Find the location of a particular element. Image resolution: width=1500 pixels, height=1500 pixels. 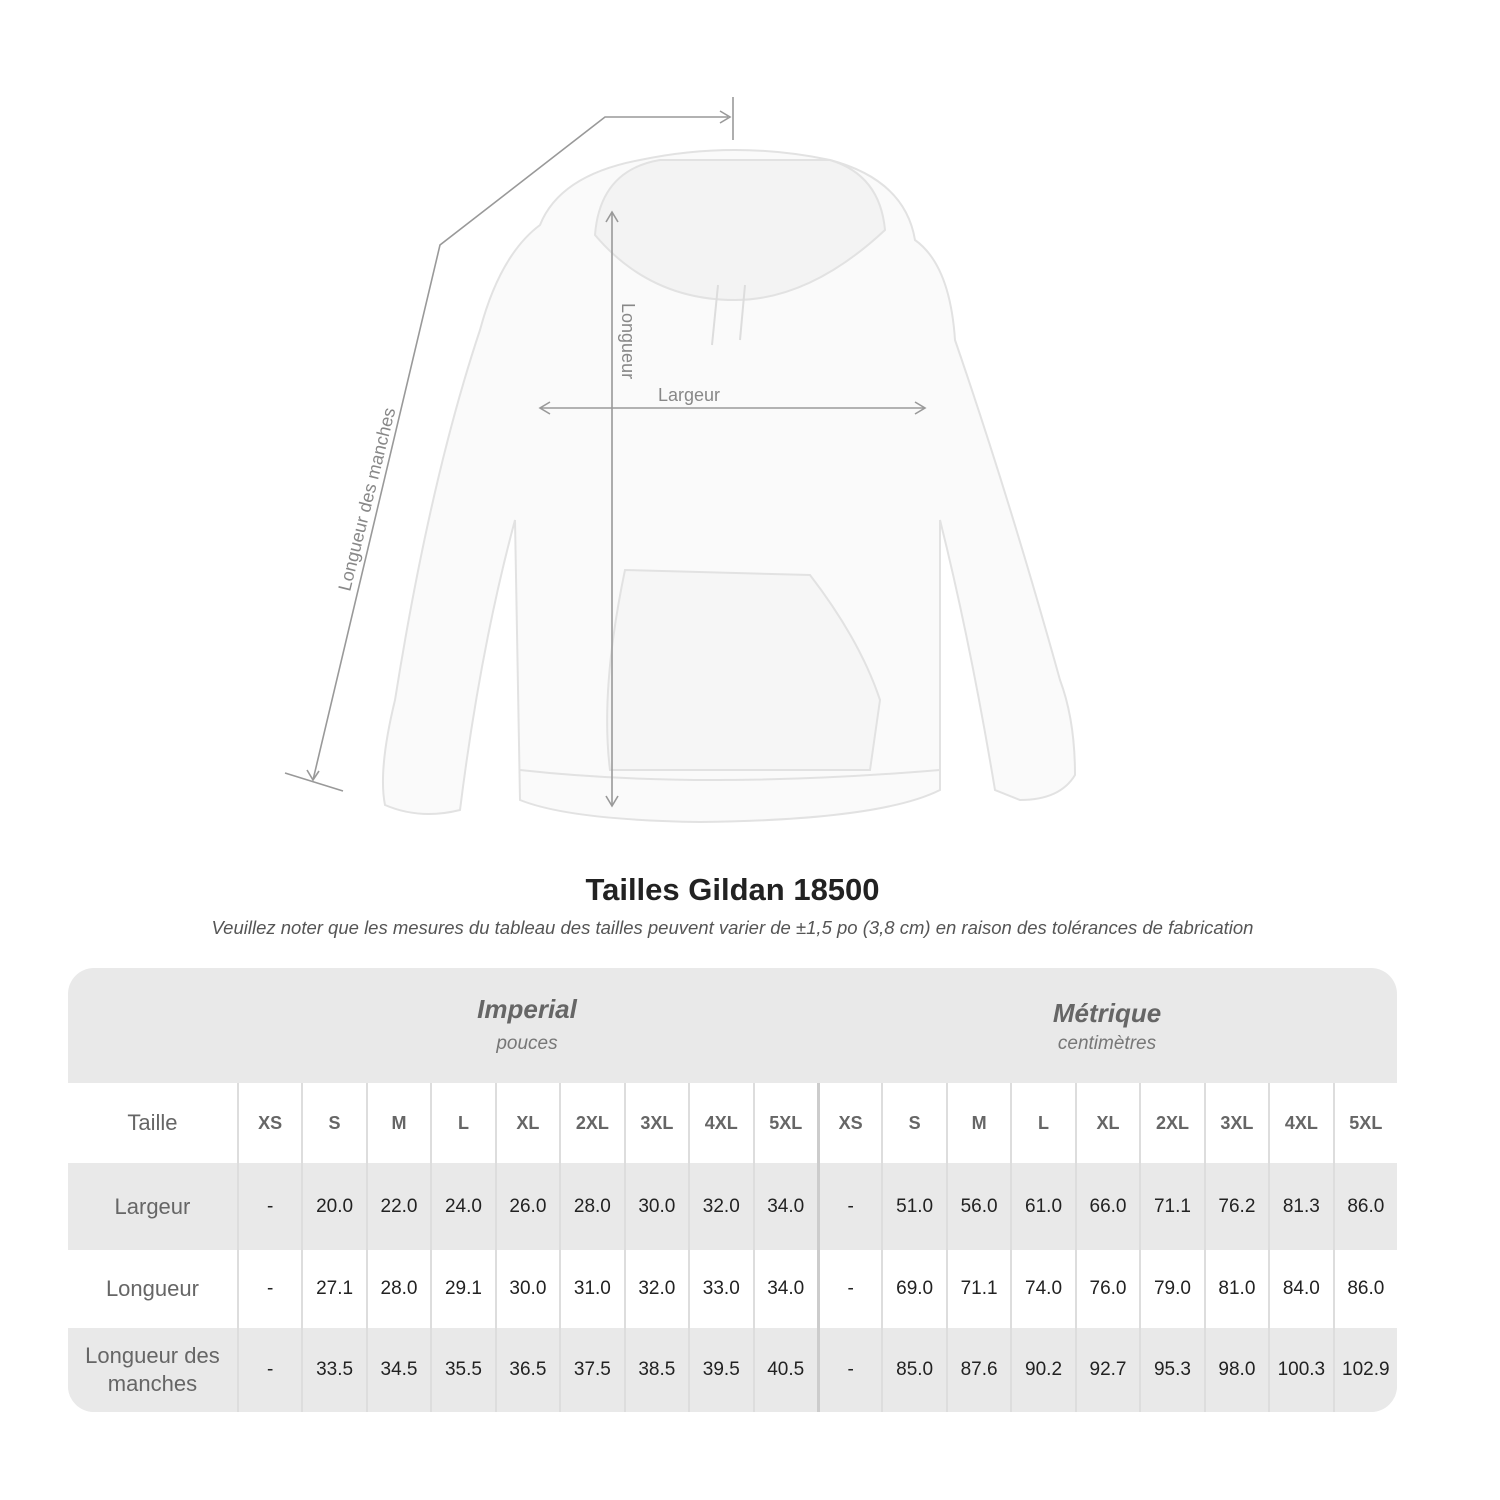

imperial-header: Imperial pouces is located at coordinates (527, 1038).